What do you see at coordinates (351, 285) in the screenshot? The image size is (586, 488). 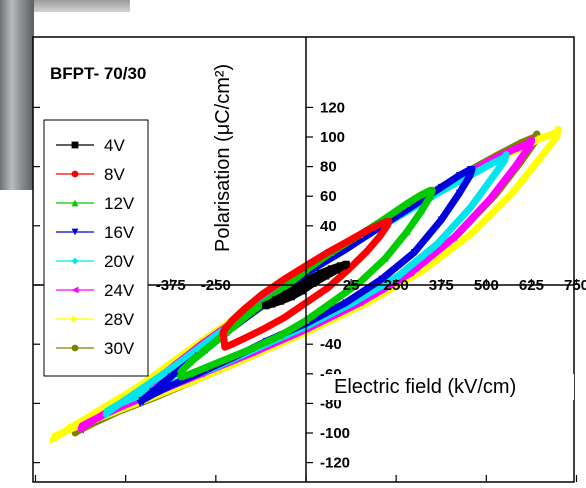 I see `x-tick-label: 25` at bounding box center [351, 285].